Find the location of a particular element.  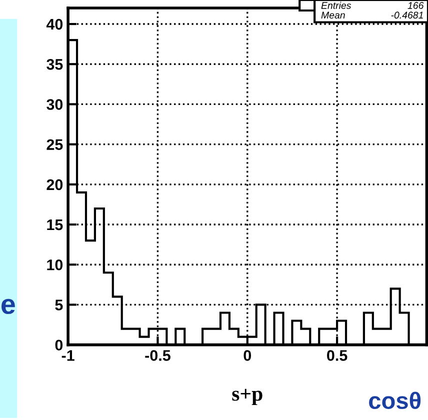

y-tick-label: 20 is located at coordinates (54, 184).